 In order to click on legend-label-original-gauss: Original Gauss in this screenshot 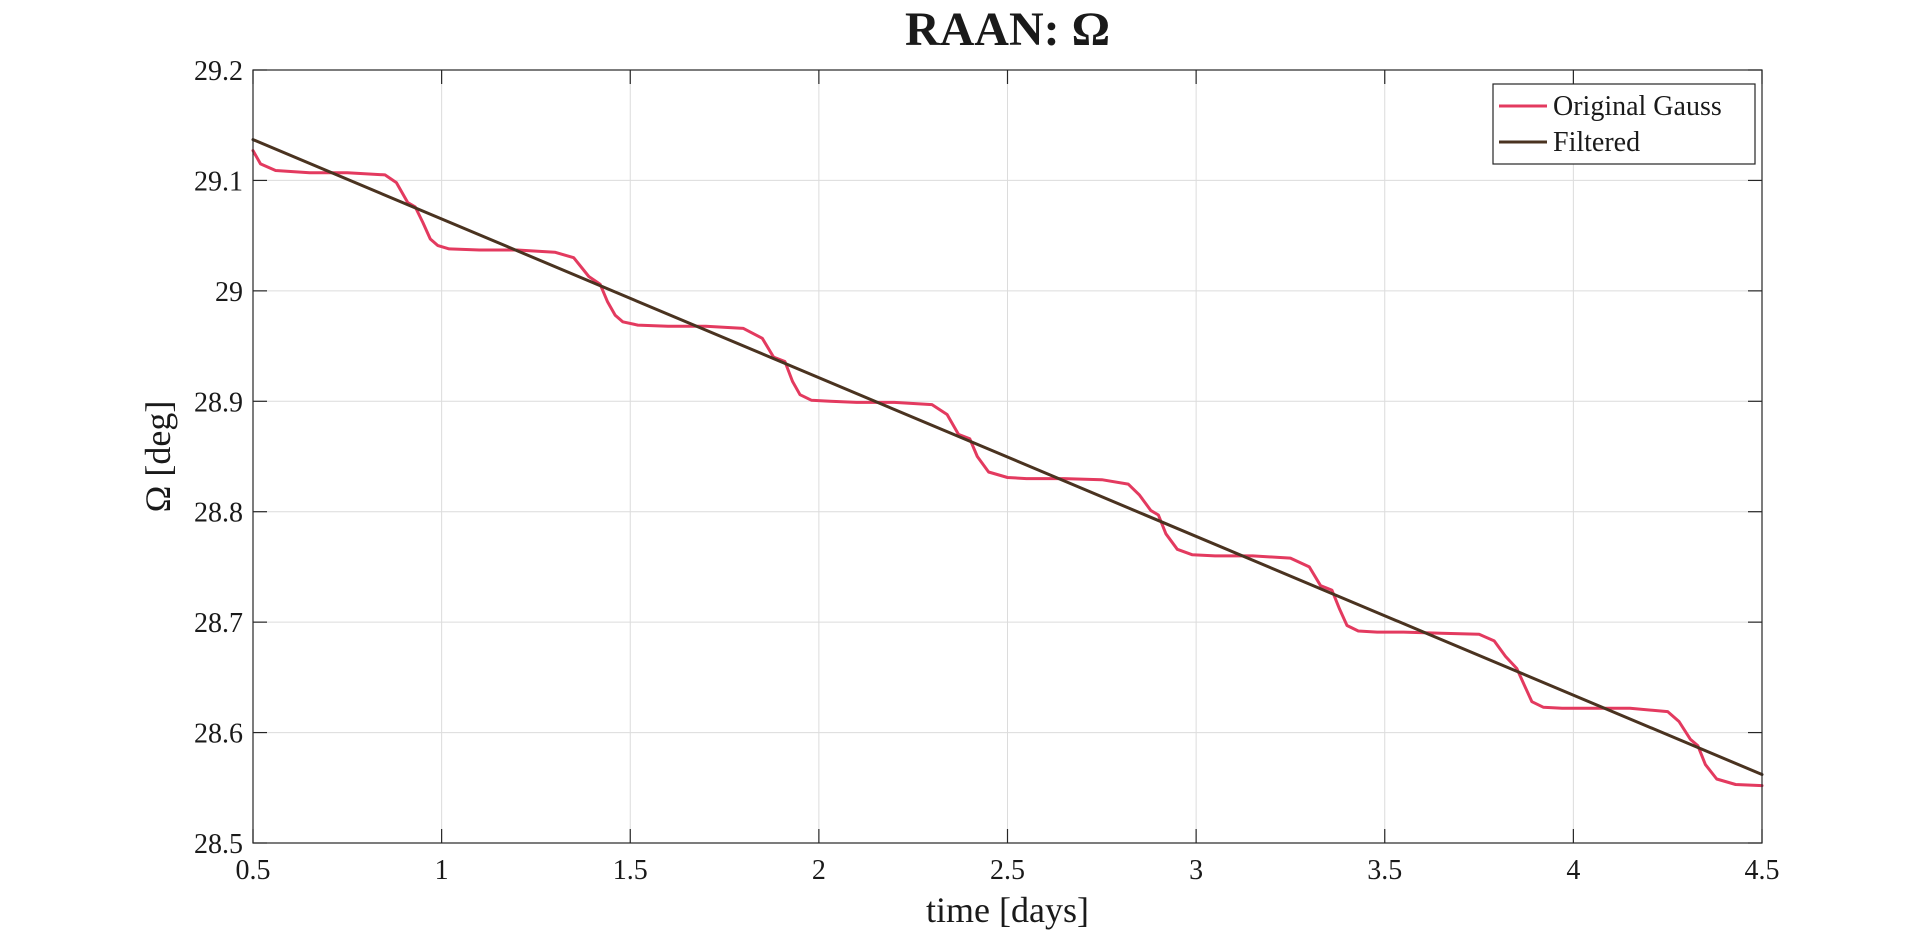, I will do `click(1637, 106)`.